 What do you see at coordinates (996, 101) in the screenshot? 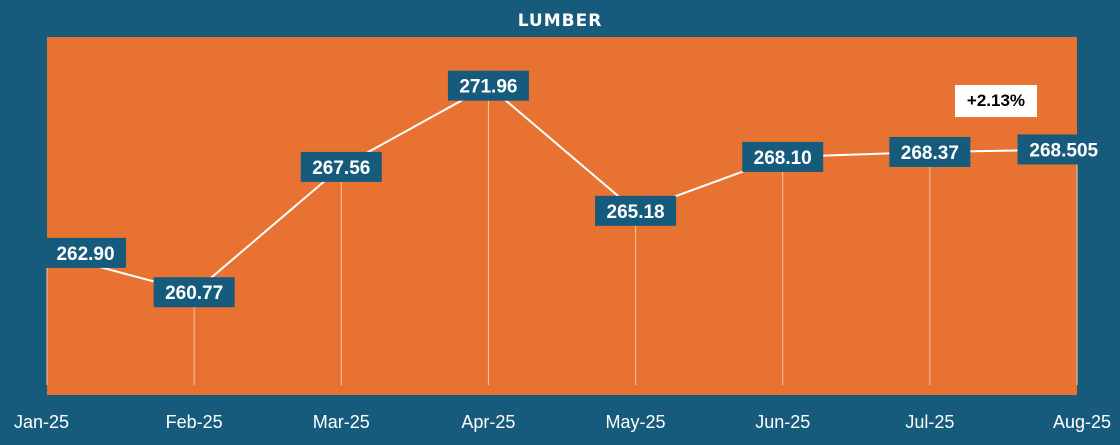
I see `change-badge: +2.13%` at bounding box center [996, 101].